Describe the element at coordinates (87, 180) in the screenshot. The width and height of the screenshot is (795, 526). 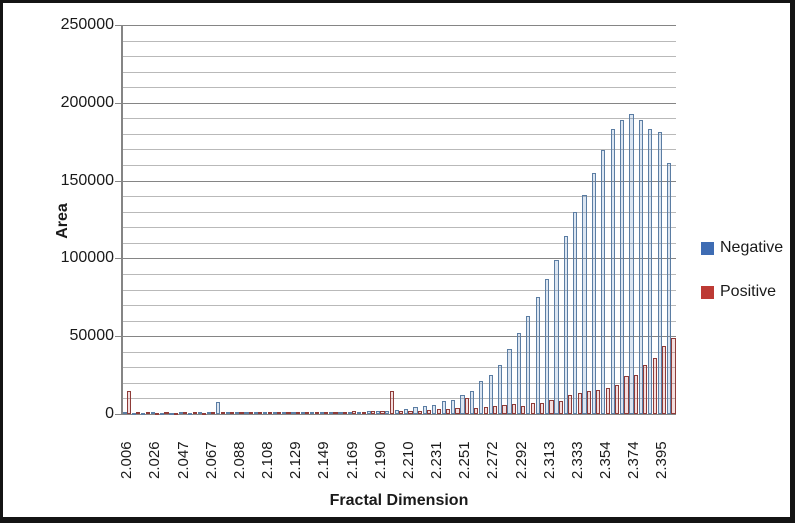
I see `y-tick-label: 150000` at that location.